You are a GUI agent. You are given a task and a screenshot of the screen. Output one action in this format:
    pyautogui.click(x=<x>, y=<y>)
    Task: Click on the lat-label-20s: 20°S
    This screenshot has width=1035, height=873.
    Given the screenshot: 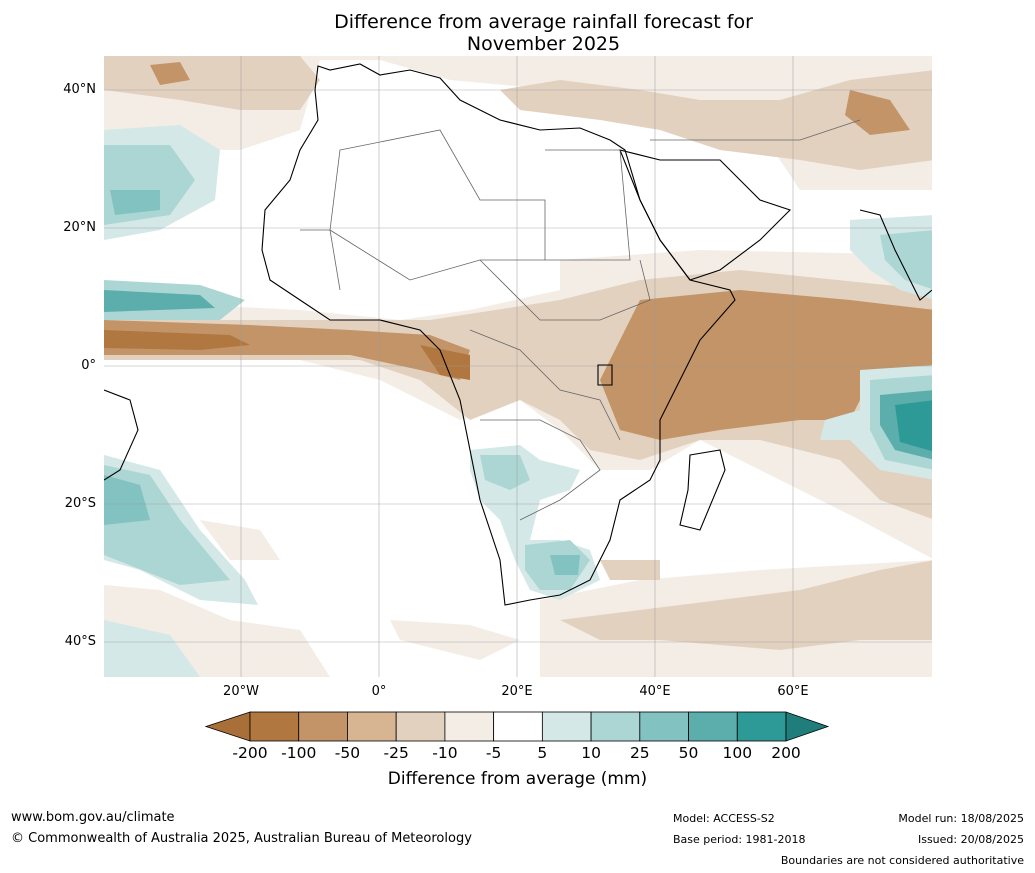 What is the action you would take?
    pyautogui.click(x=80, y=503)
    